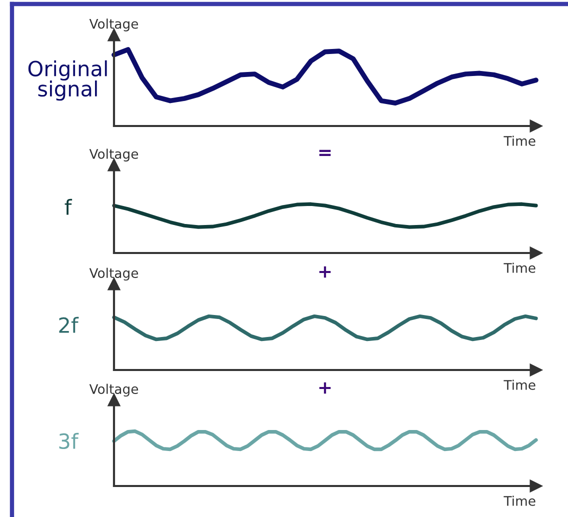 The width and height of the screenshot is (568, 517). I want to click on chart-title: f, so click(68, 206).